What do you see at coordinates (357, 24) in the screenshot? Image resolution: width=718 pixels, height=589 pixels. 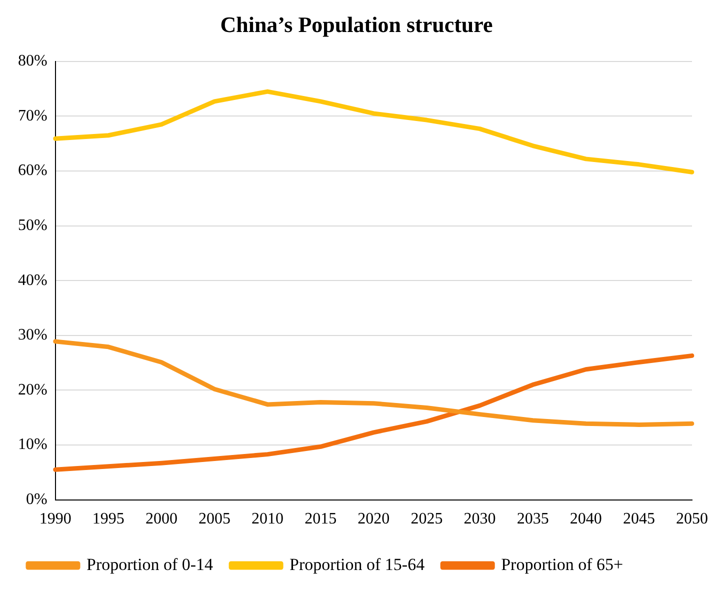 I see `chart-title: China’s Population structure` at bounding box center [357, 24].